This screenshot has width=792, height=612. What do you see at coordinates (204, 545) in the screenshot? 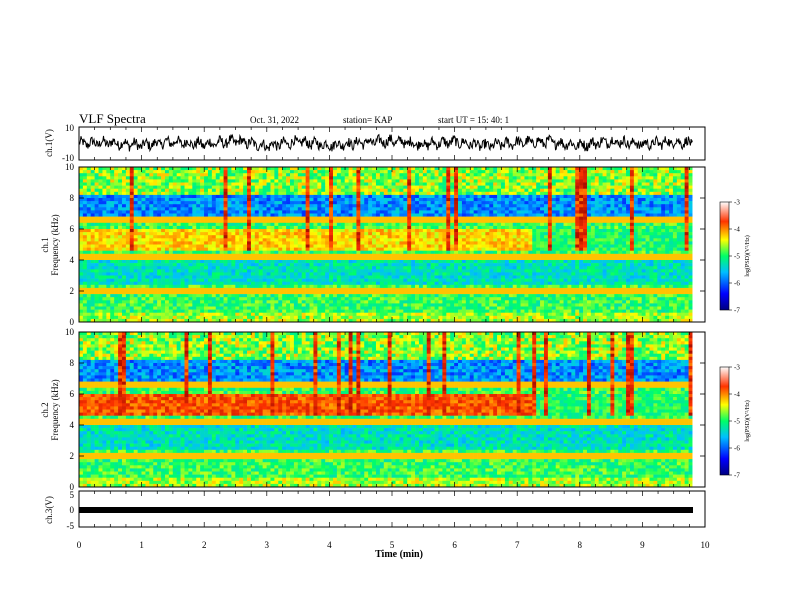
I see `x-tick-label: 2` at bounding box center [204, 545].